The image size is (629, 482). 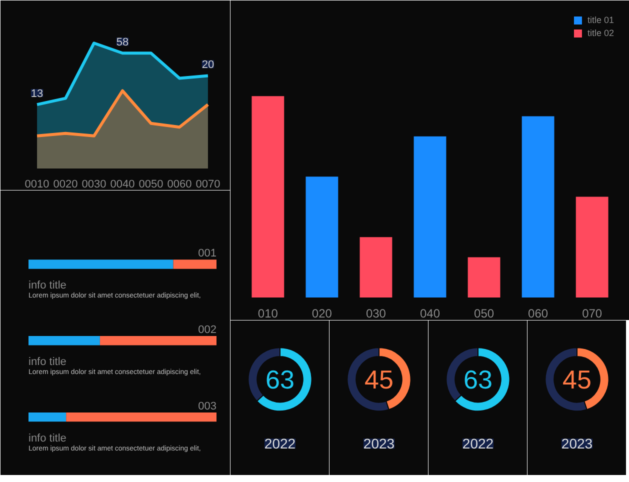 I want to click on x-tick-label: 0020, so click(x=65, y=184).